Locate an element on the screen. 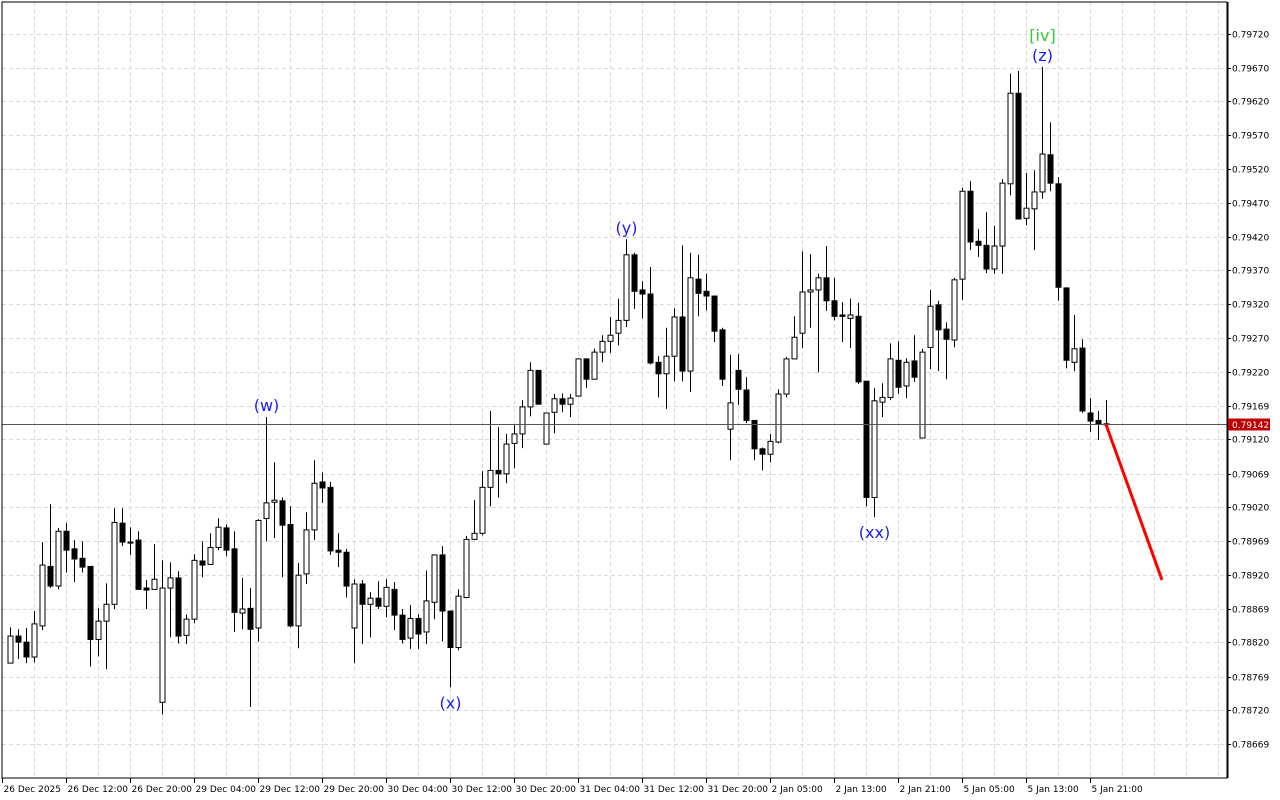  y-tick-label: 0.78769 is located at coordinates (1250, 679).